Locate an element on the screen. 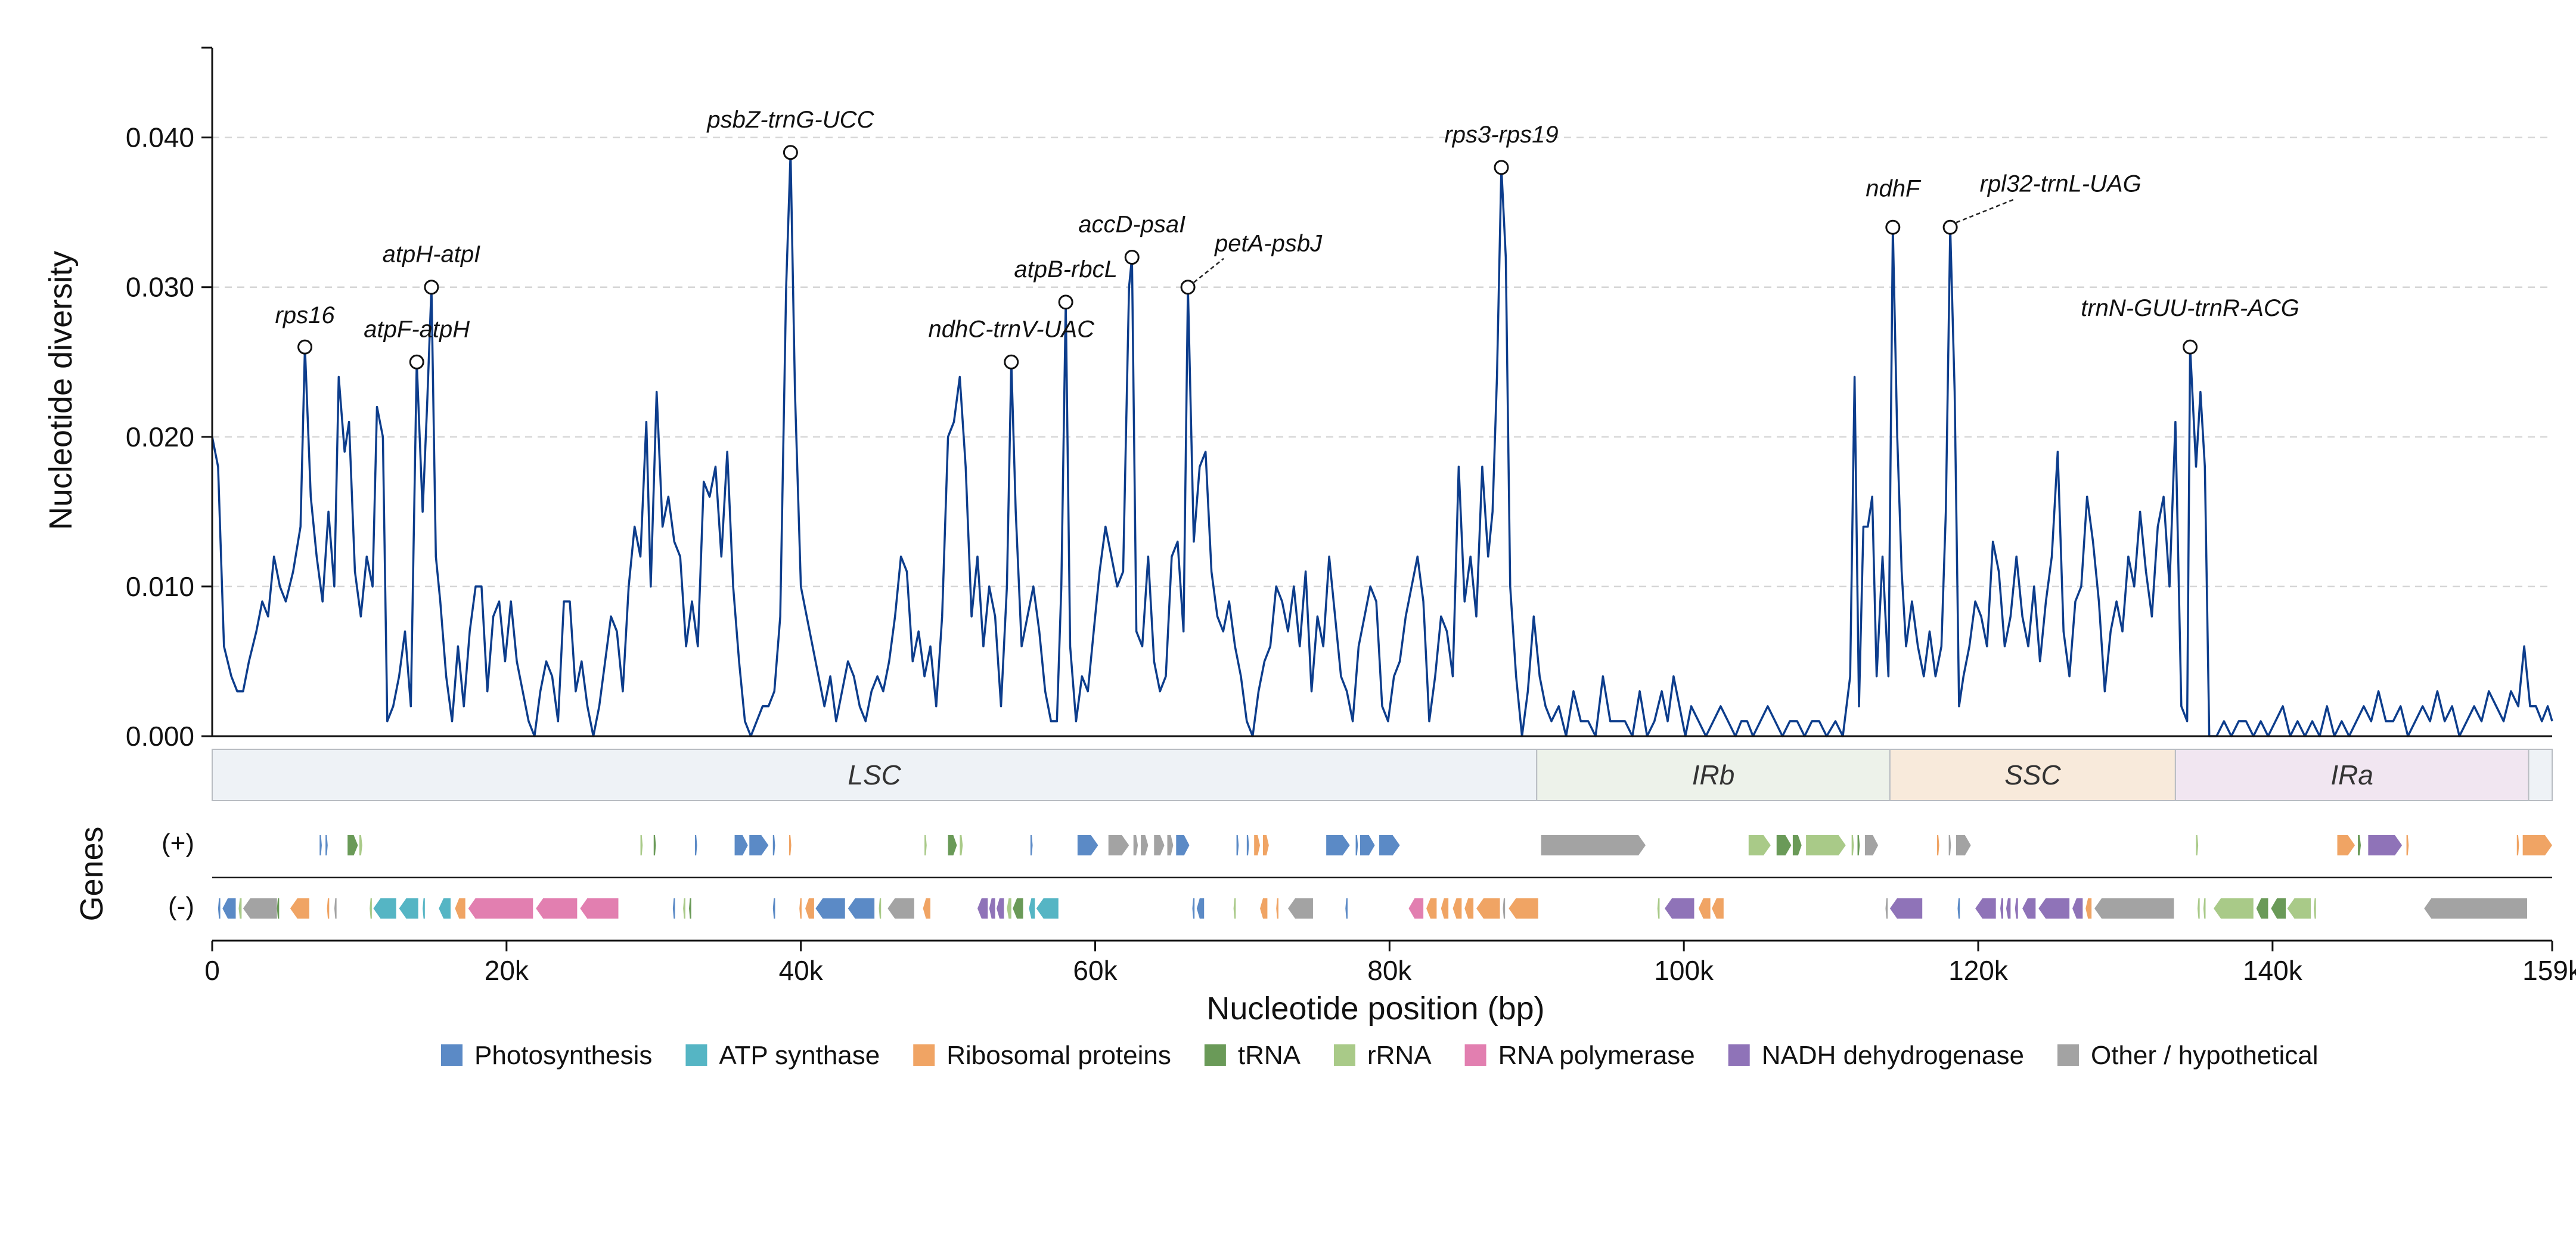 This screenshot has height=1253, width=2576. y-tick-label: 0.020 is located at coordinates (160, 436).